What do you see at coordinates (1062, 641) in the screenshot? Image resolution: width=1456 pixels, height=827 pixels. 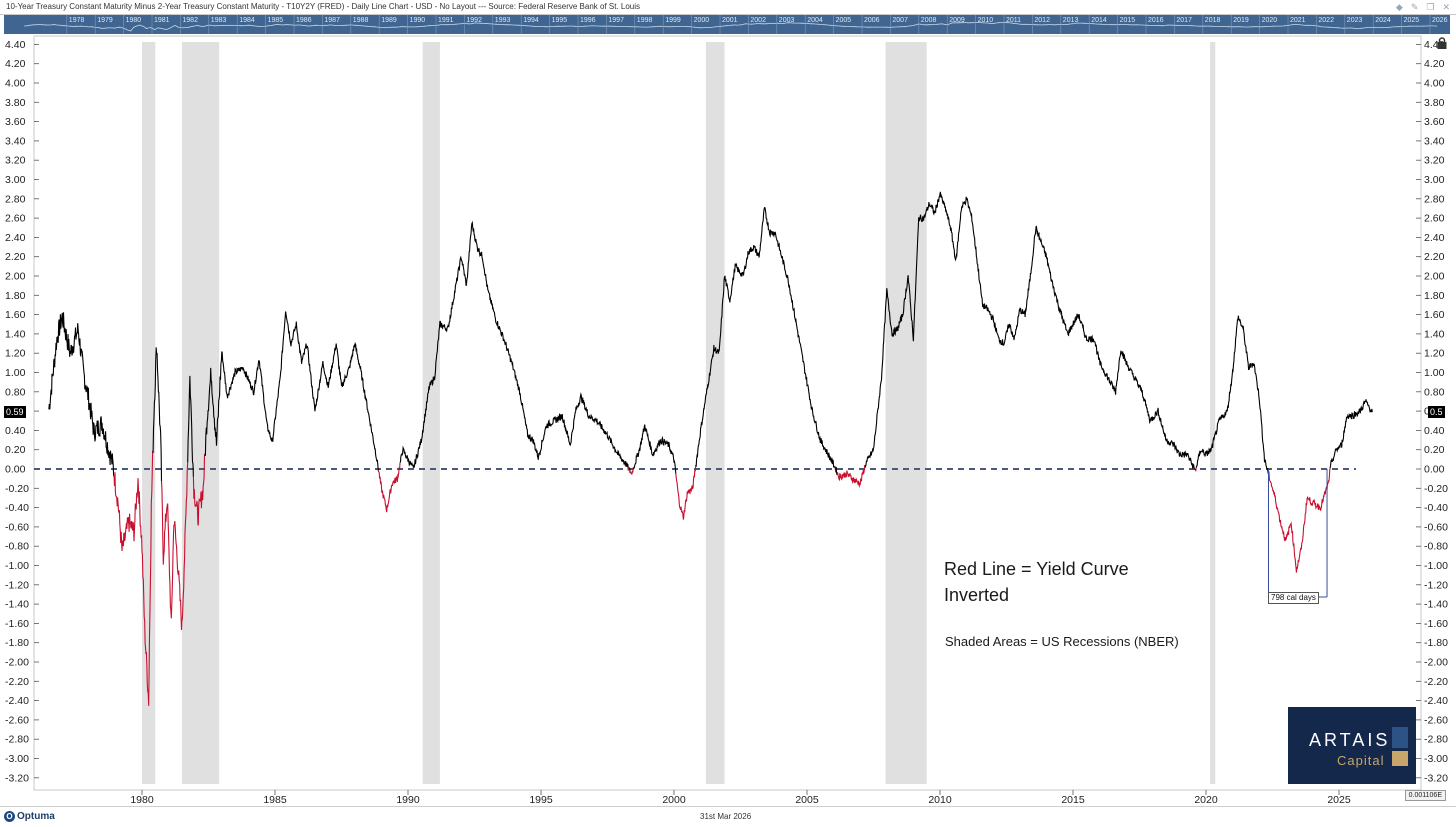 I see `annotation-recessions: Shaded Areas = US Recessions (NBER)` at bounding box center [1062, 641].